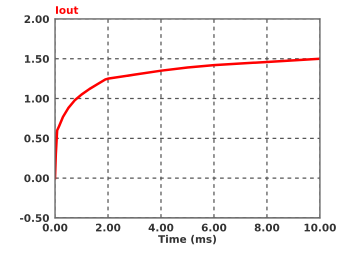 This screenshot has height=260, width=344. What do you see at coordinates (187, 239) in the screenshot?
I see `x-axis-title: Time (ms)` at bounding box center [187, 239].